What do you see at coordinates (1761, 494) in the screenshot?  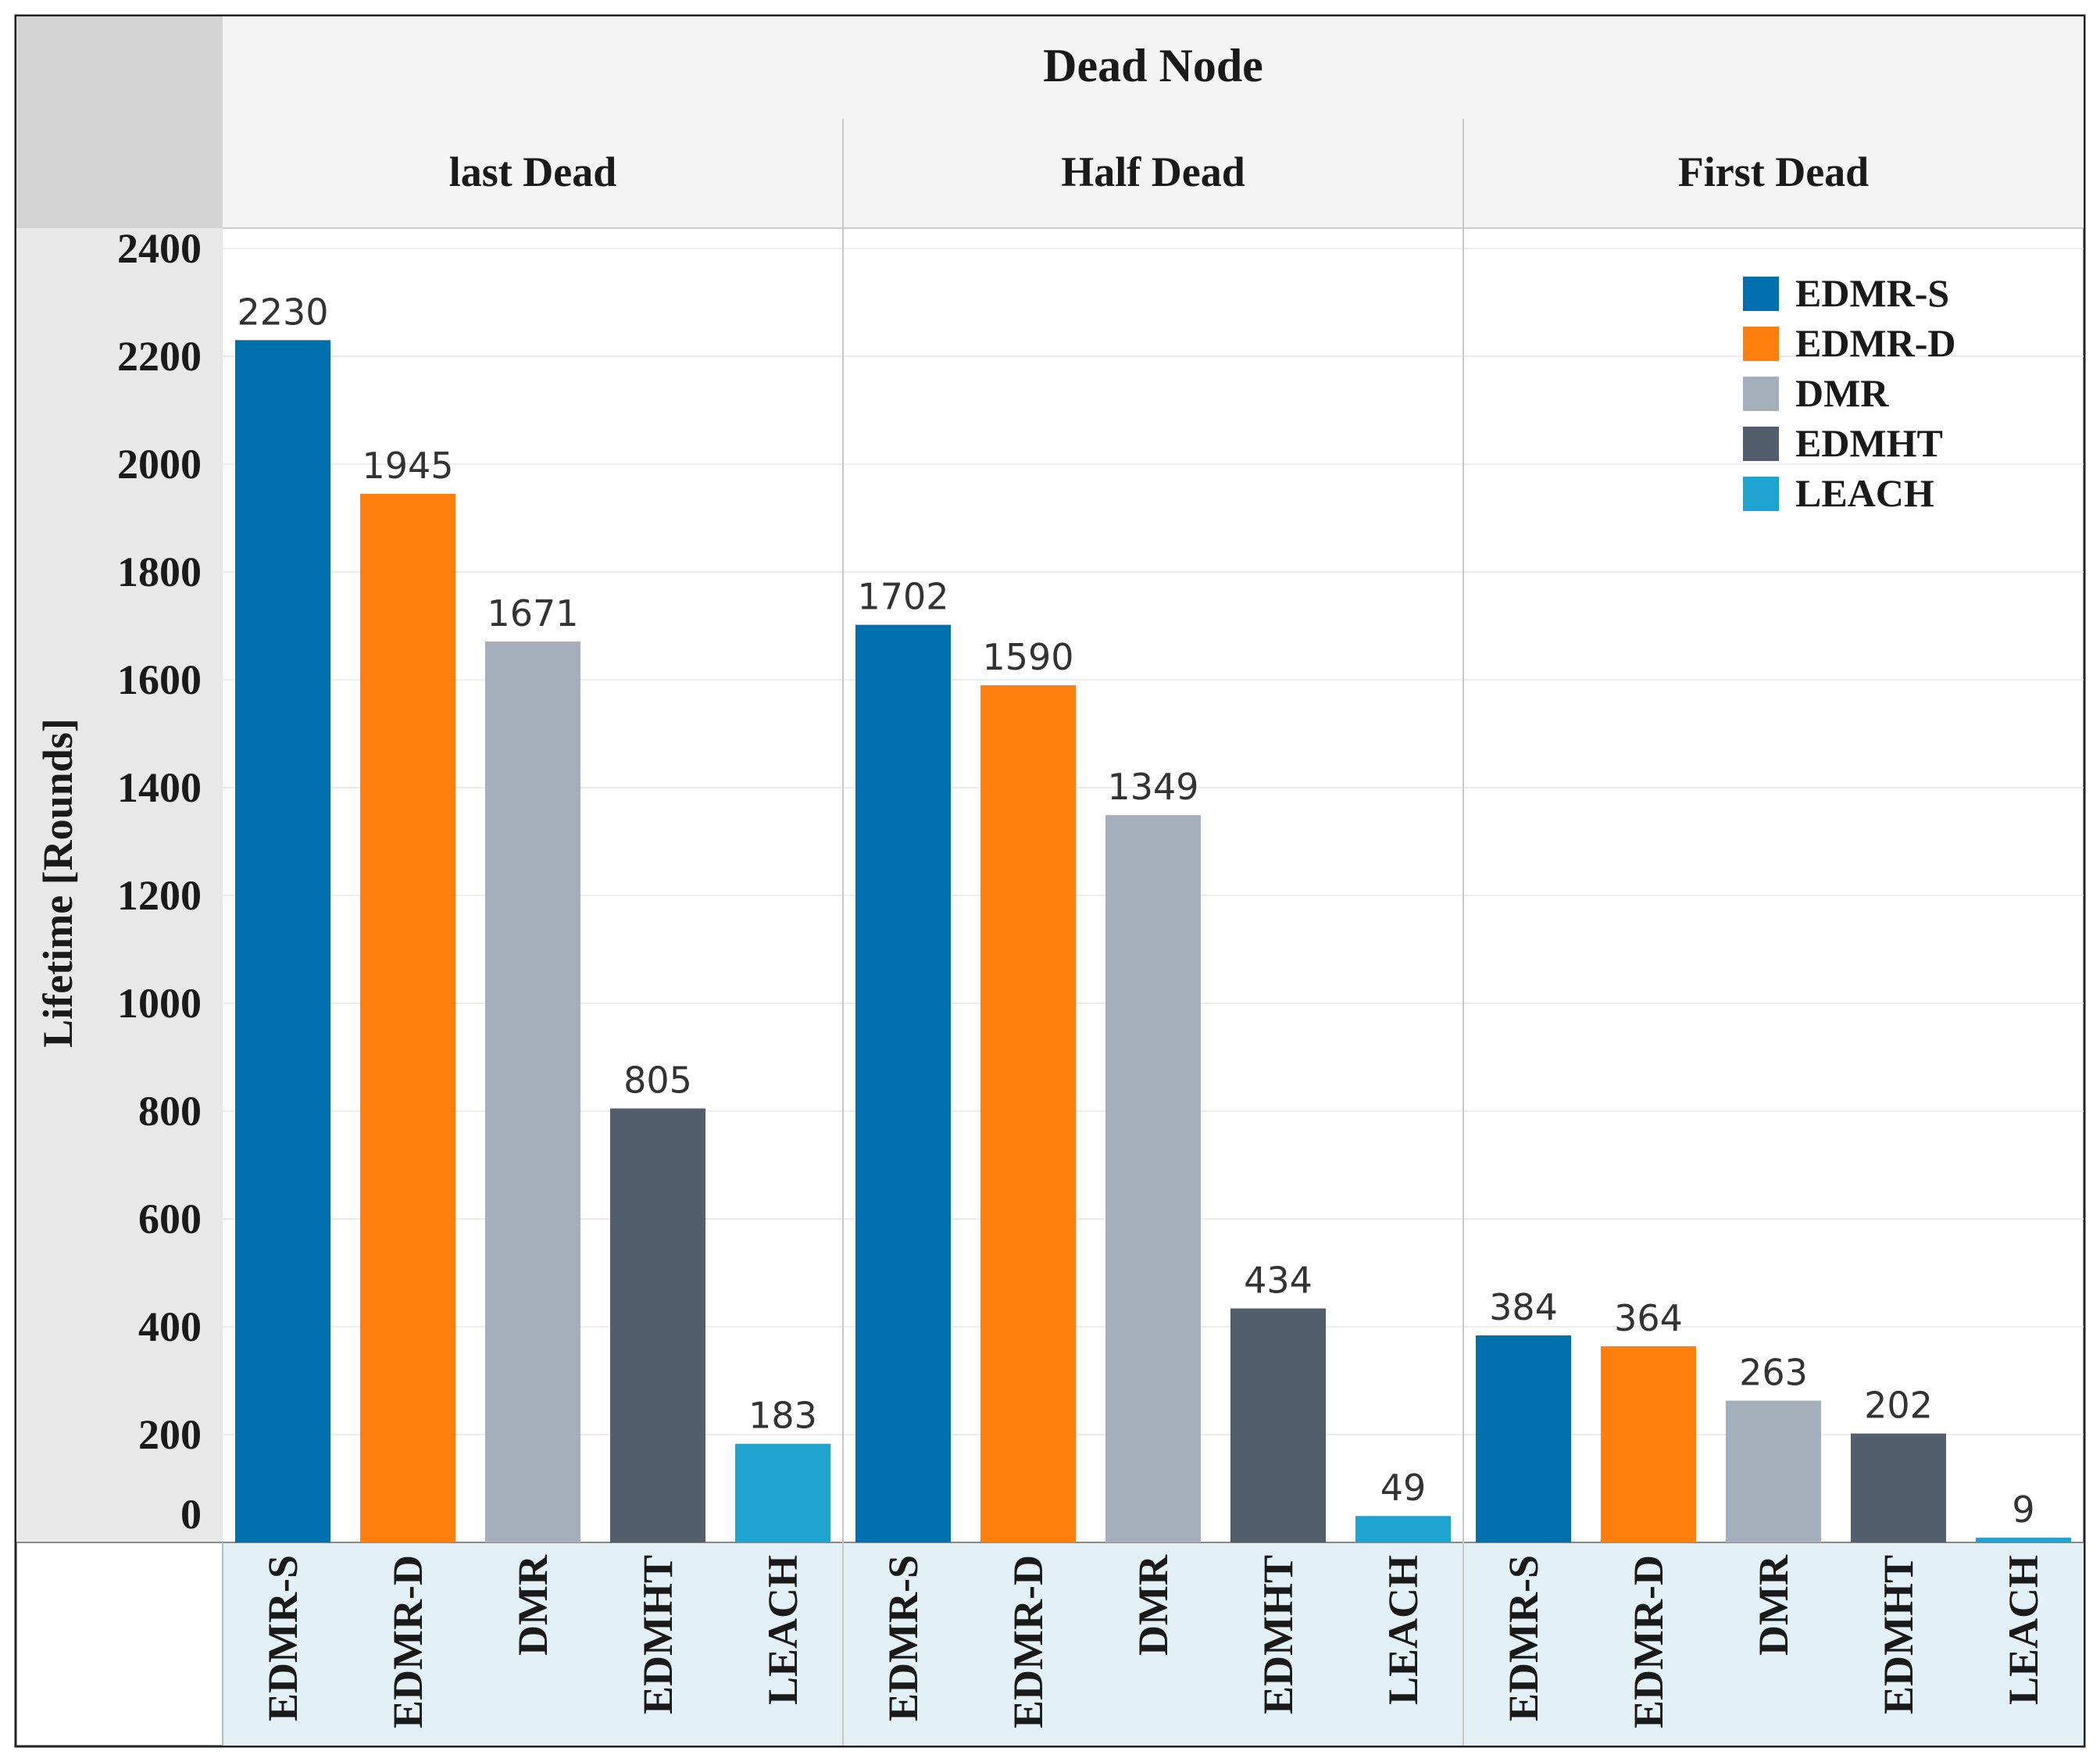 I see `legend-swatch-leach` at bounding box center [1761, 494].